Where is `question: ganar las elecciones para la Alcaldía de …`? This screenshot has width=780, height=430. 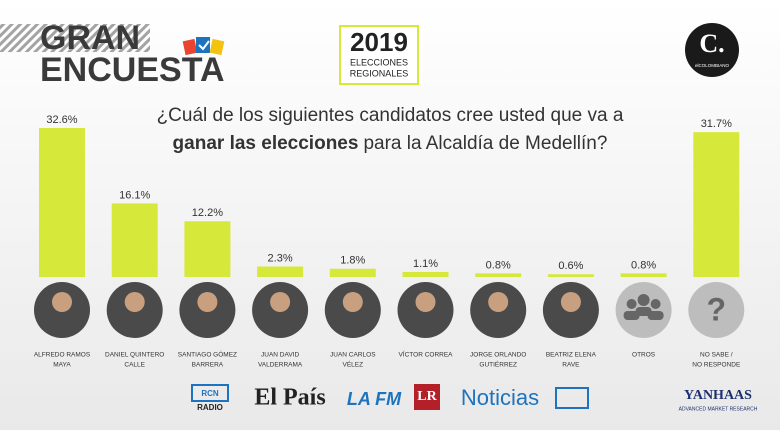 question: ganar las elecciones para la Alcaldía de … is located at coordinates (390, 143).